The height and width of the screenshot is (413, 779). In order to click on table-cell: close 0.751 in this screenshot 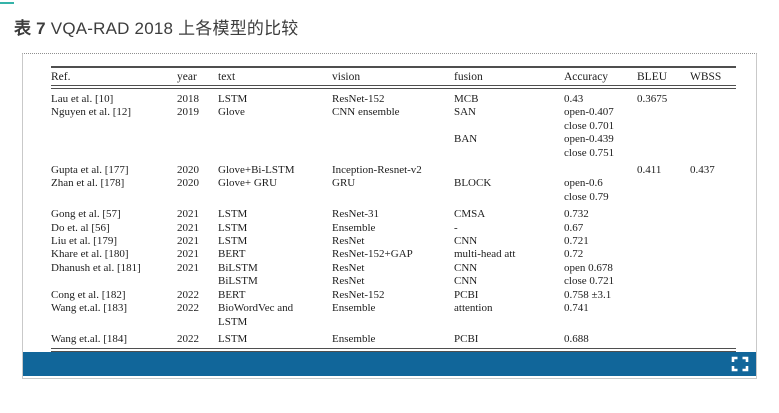, I will do `click(589, 152)`.